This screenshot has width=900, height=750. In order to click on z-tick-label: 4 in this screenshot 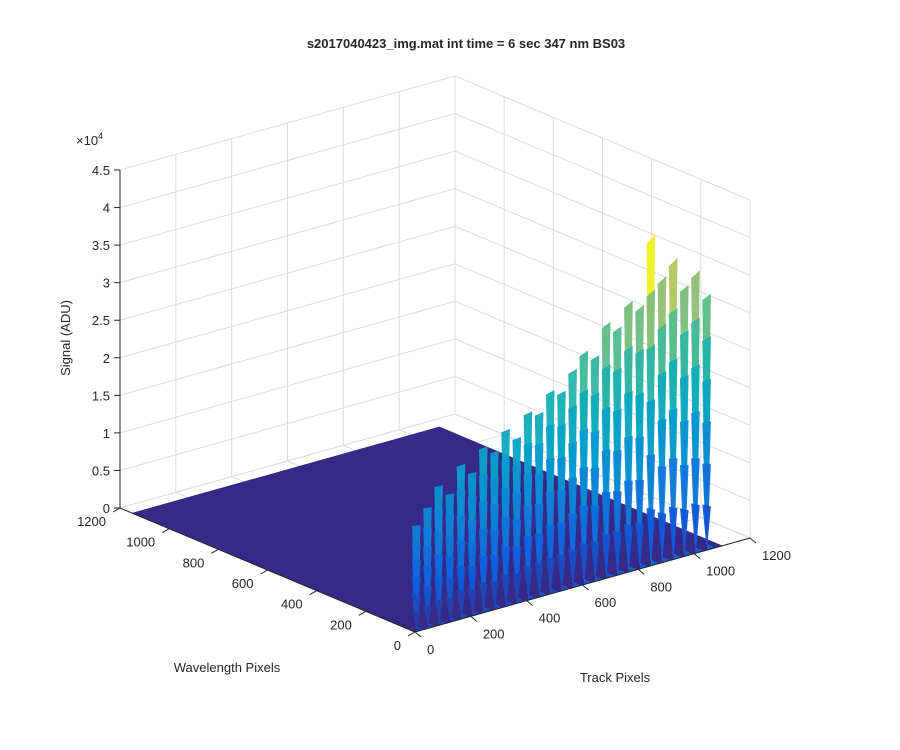, I will do `click(106, 208)`.